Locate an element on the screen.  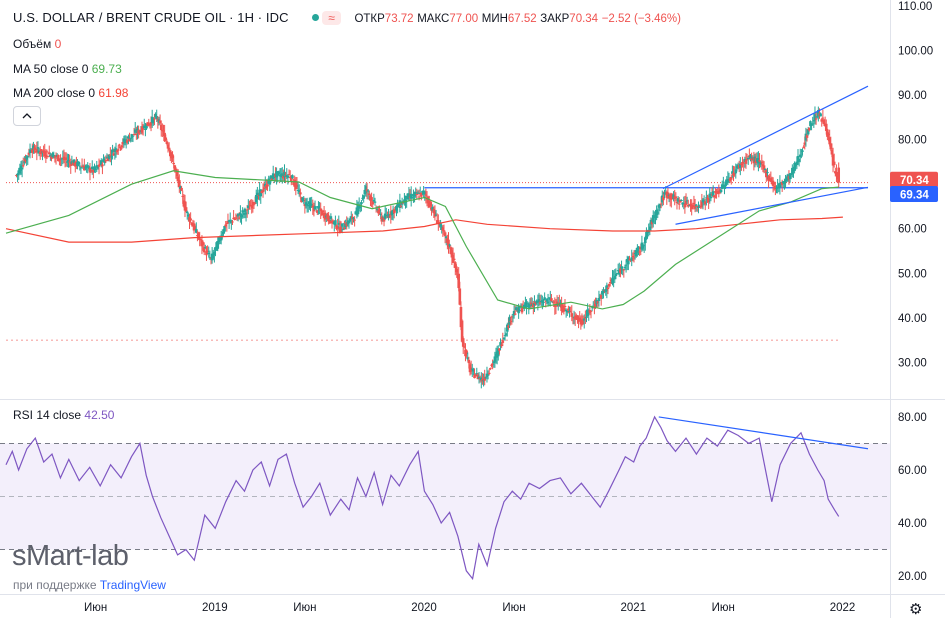
symbol-title: U.S. DOLLAR / BRENT CRUDE OIL · 1H · IDC is located at coordinates (151, 17).